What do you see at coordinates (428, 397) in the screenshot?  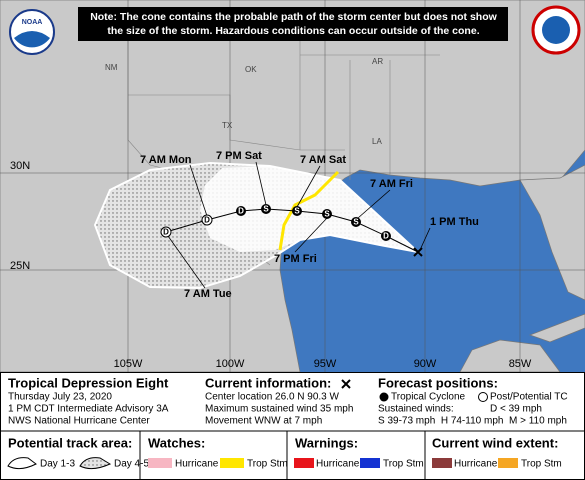 I see `tc-label: Tropical Cyclone` at bounding box center [428, 397].